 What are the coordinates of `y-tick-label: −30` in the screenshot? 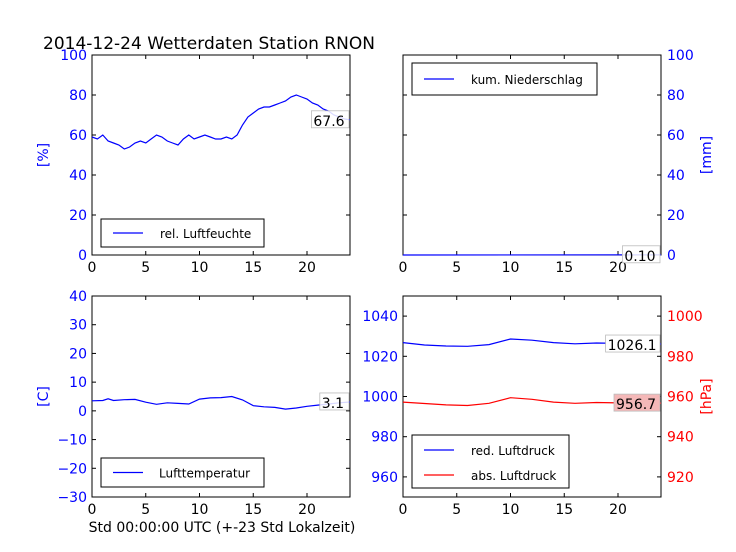 It's located at (72, 498).